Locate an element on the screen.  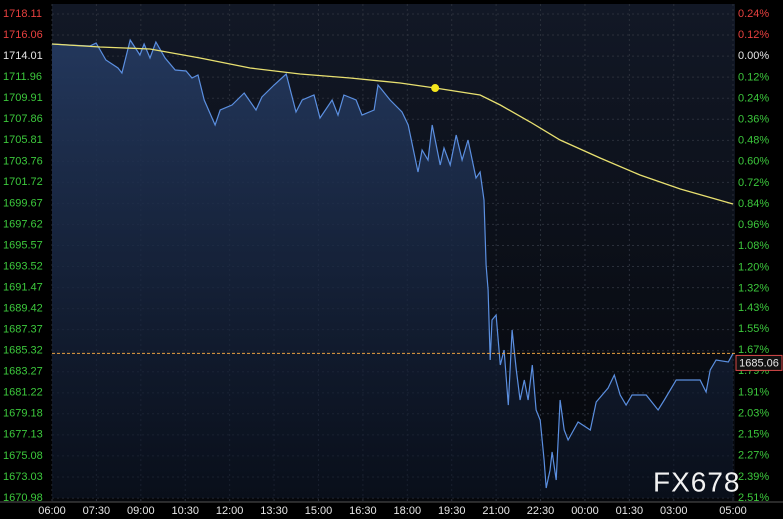
y-tick-label: 1673.03 is located at coordinates (23, 477).